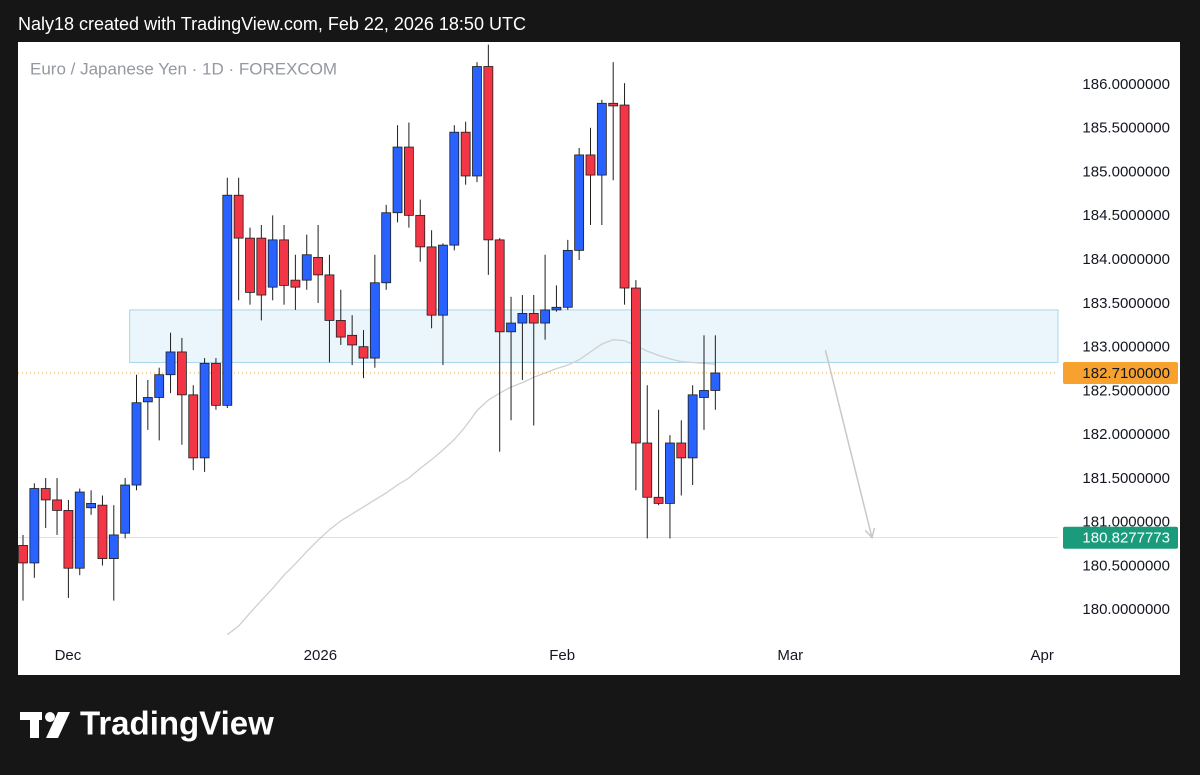 The image size is (1200, 775). I want to click on x-tick-label: Mar, so click(790, 655).